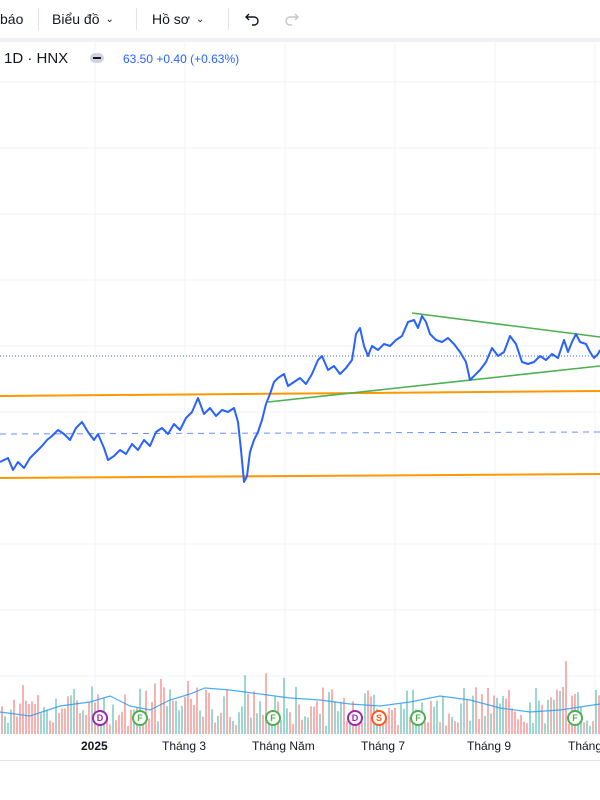  I want to click on volume-ma-line, so click(300, 702).